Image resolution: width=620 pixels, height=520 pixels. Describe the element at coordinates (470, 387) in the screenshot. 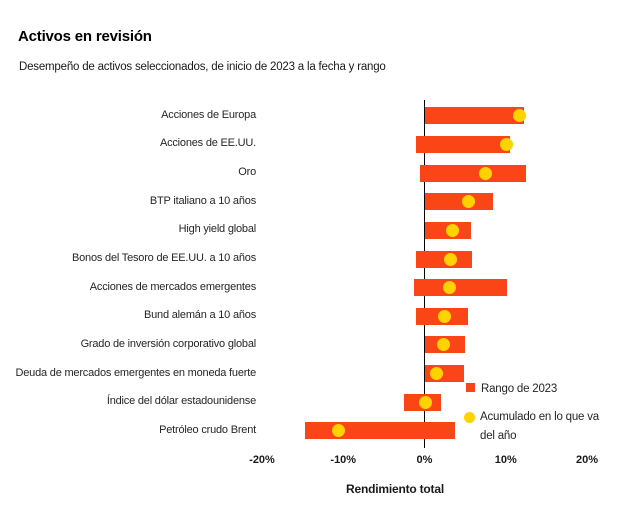

I see `range-swatch-icon` at that location.